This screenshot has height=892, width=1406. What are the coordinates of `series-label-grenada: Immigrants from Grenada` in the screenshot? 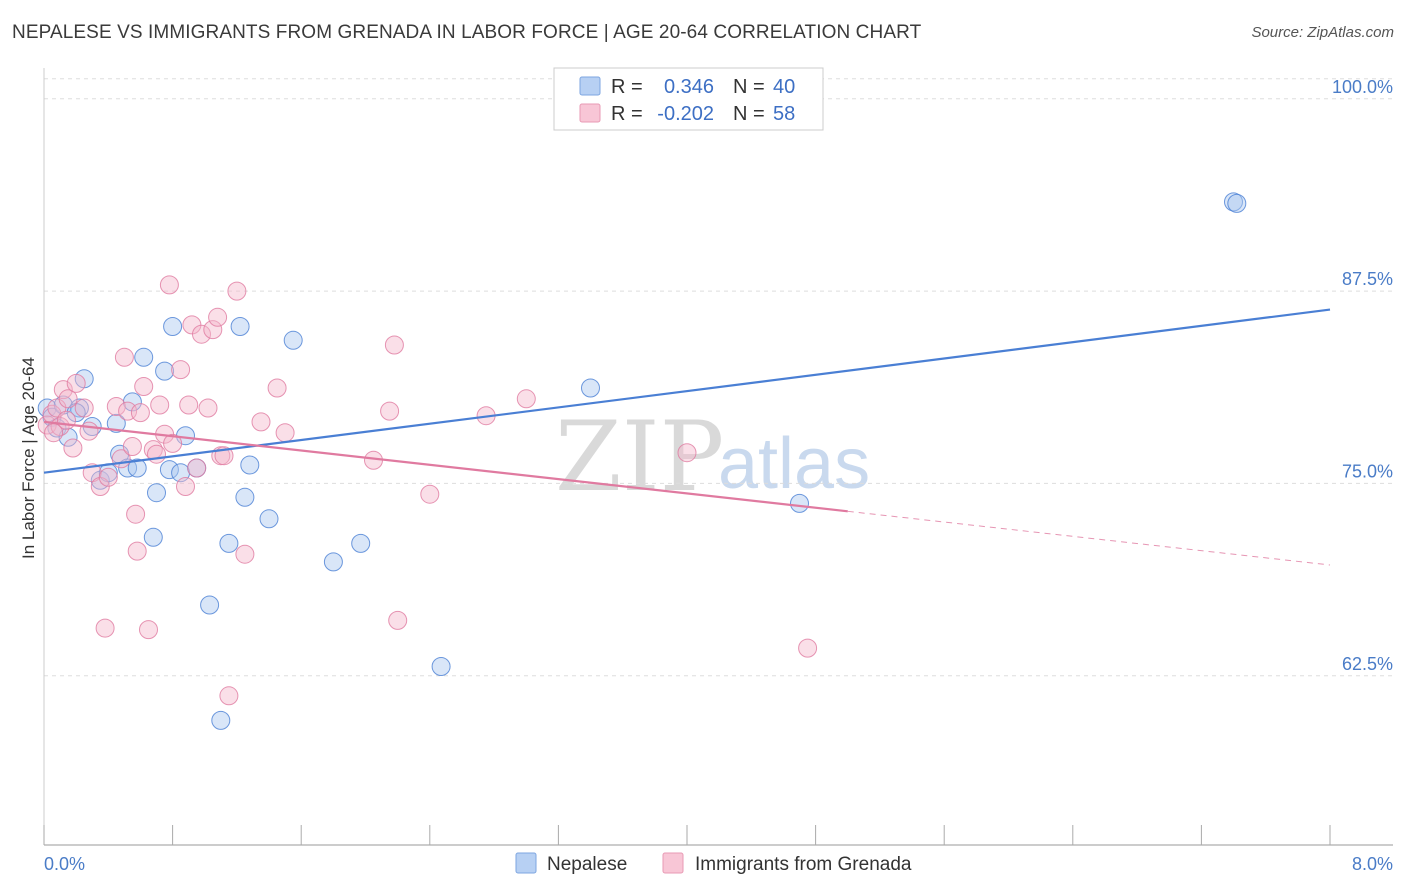 It's located at (803, 864).